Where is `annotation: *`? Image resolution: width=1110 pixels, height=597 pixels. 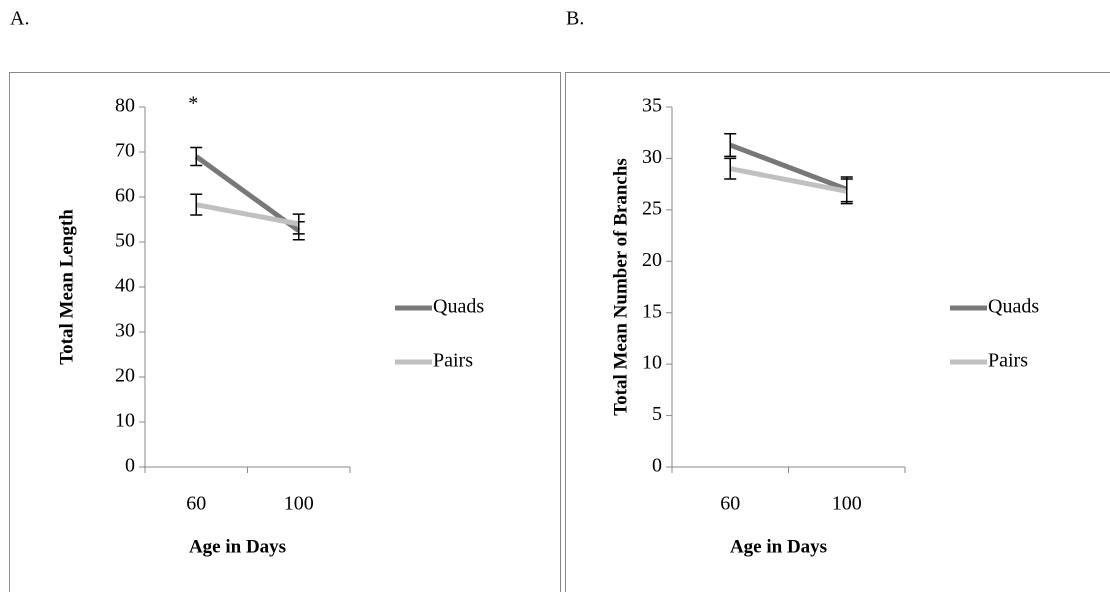
annotation: * is located at coordinates (193, 104).